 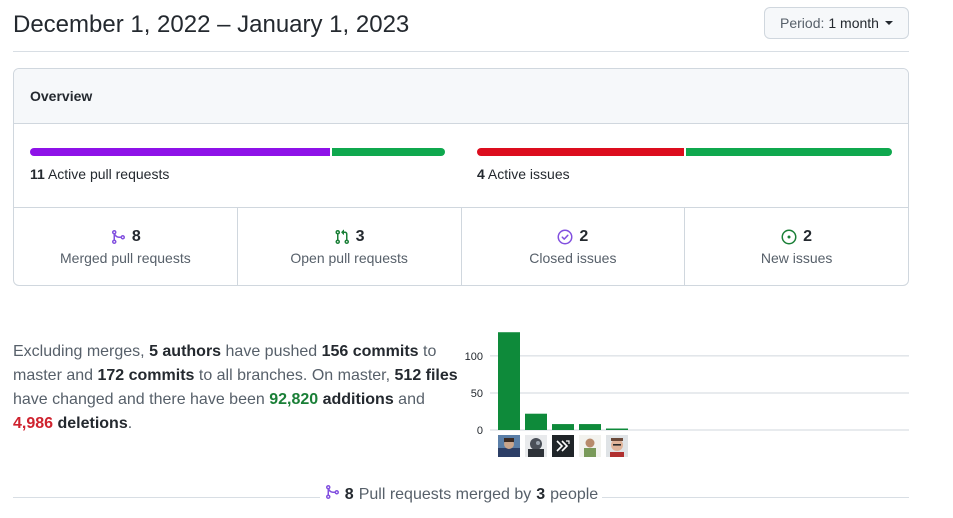 What do you see at coordinates (90, 423) in the screenshot?
I see `deletions-word: deletions` at bounding box center [90, 423].